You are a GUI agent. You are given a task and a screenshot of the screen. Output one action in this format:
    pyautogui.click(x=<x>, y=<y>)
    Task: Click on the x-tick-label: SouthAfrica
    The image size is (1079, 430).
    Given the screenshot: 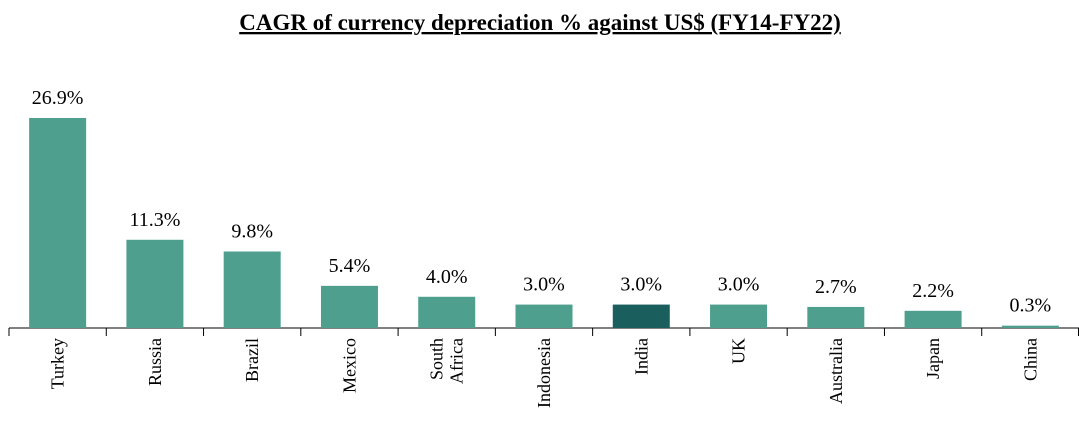 What is the action you would take?
    pyautogui.click(x=447, y=361)
    